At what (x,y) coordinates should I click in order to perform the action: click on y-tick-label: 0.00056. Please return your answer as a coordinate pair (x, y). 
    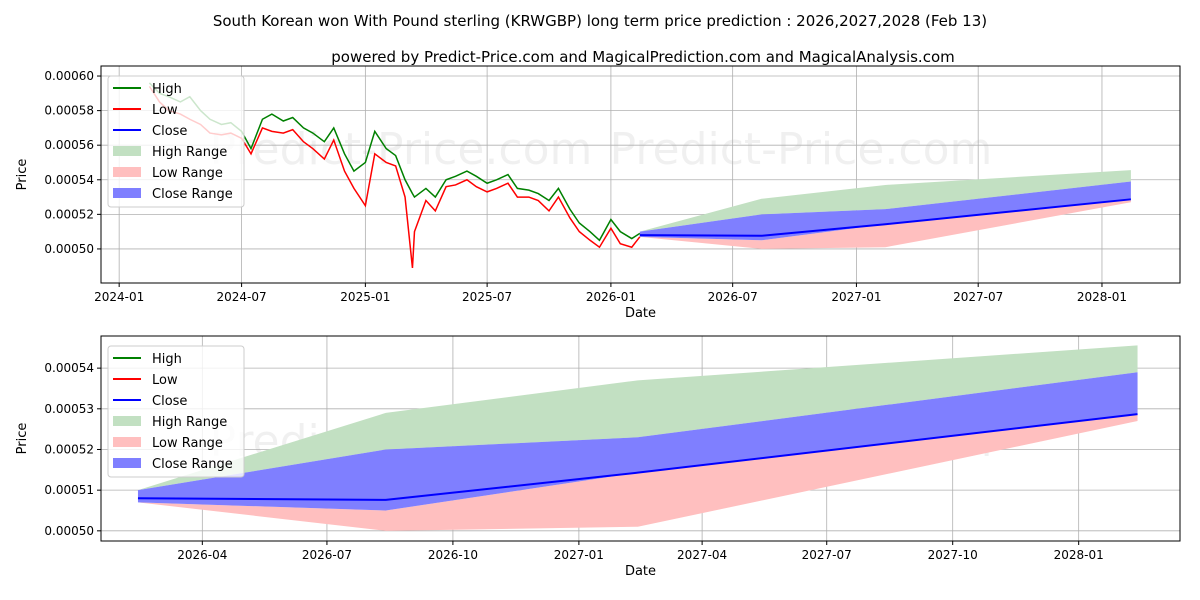
    Looking at the image, I should click on (69, 145).